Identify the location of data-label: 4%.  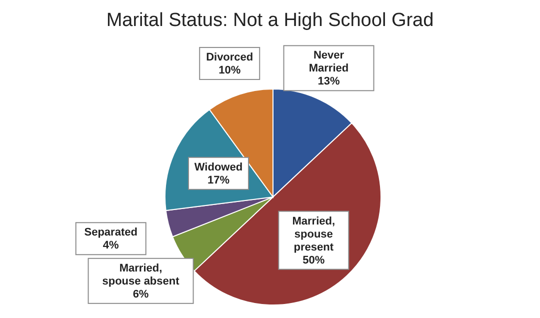
(111, 246).